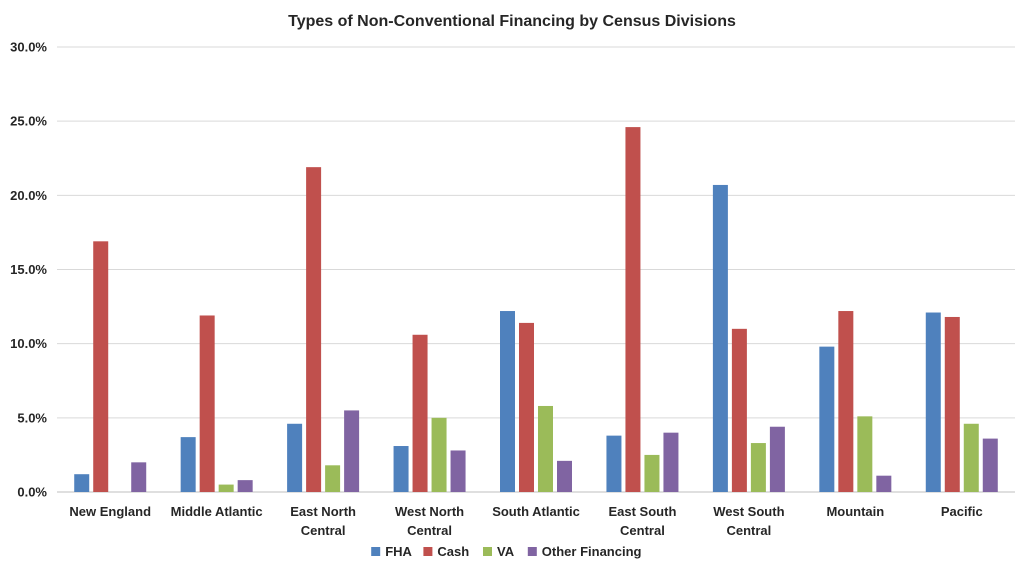  Describe the element at coordinates (748, 521) in the screenshot. I see `x-tick-label: West South Central` at that location.